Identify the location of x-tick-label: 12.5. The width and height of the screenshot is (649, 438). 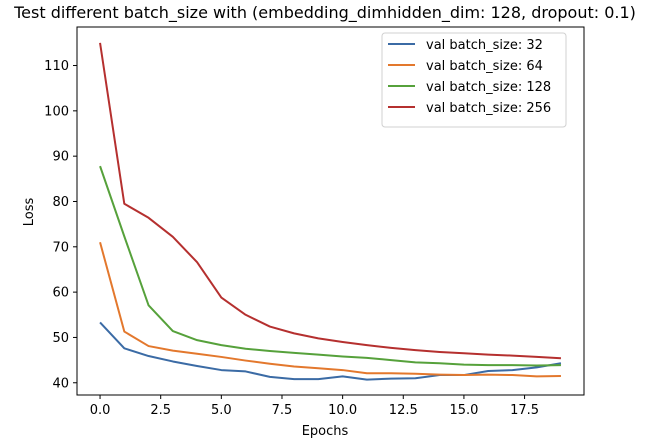
(403, 410).